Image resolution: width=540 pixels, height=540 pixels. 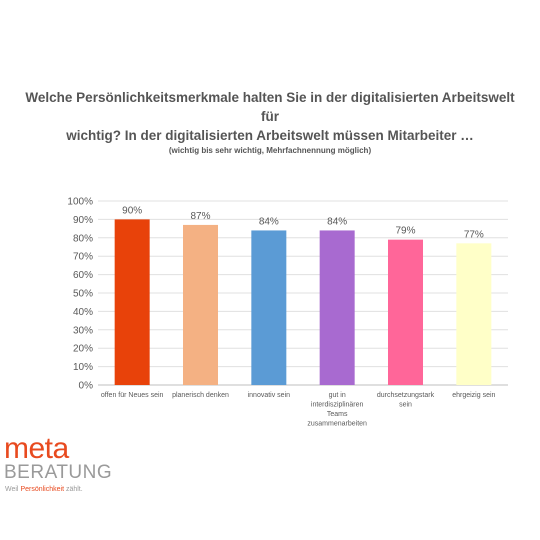 I want to click on x-tick-label: zusammenarbeiten, so click(x=337, y=424).